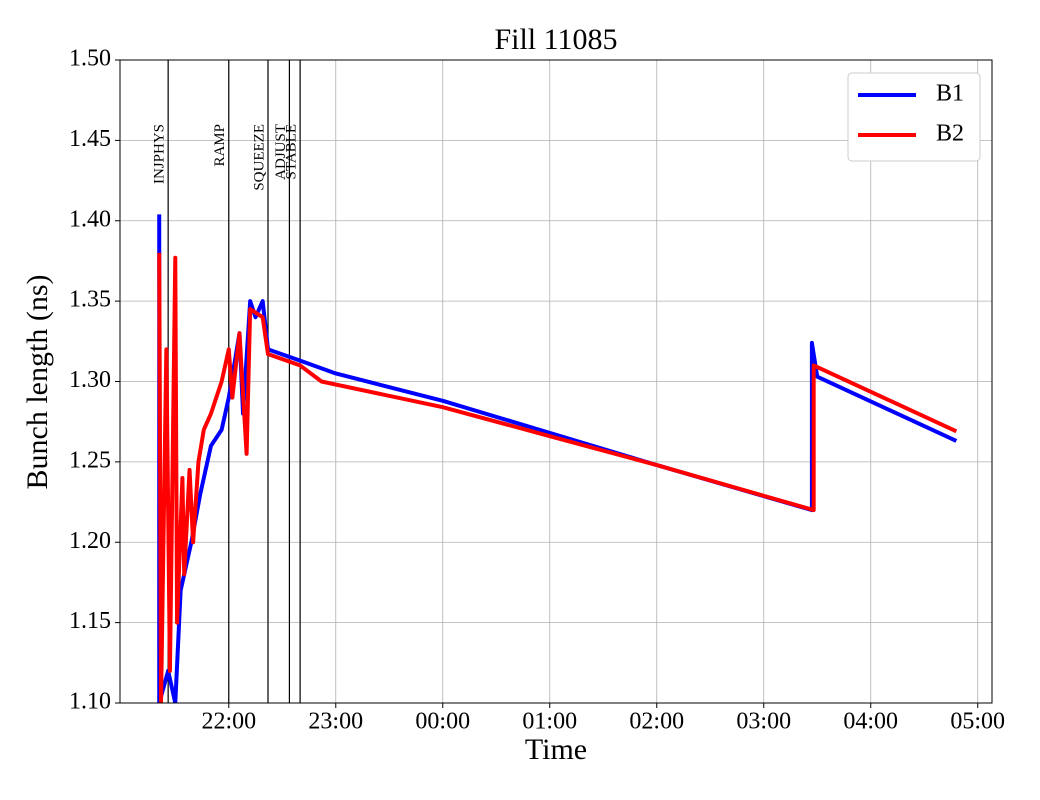  What do you see at coordinates (259, 157) in the screenshot?
I see `phase-label: SQUEEZE` at bounding box center [259, 157].